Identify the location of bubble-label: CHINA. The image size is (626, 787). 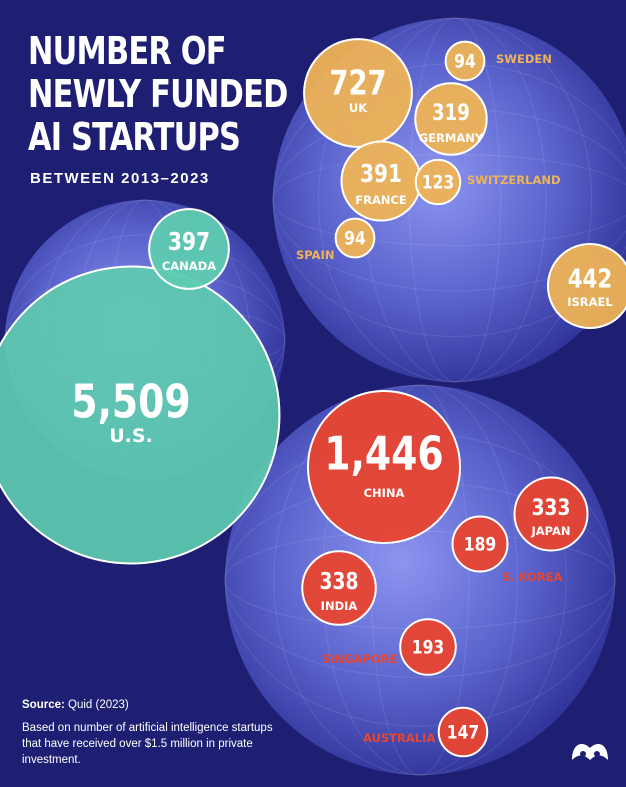
(384, 493).